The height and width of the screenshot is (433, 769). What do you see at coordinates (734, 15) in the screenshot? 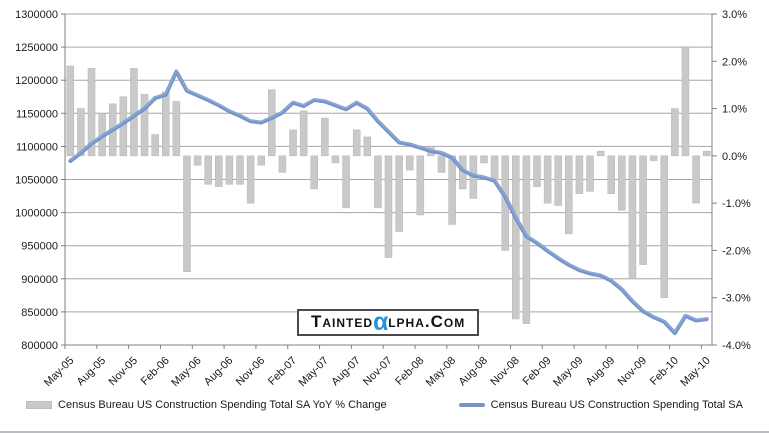
I see `right-axis-label: 3.0%` at bounding box center [734, 15].